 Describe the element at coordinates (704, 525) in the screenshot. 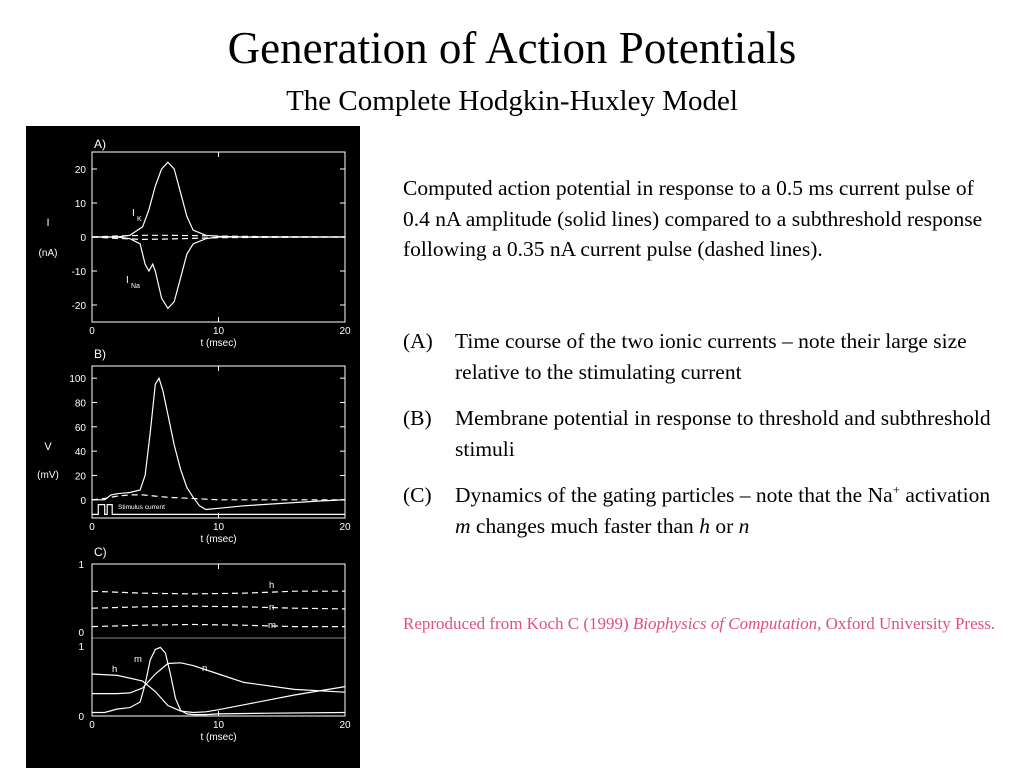

I see `var-h: h` at that location.